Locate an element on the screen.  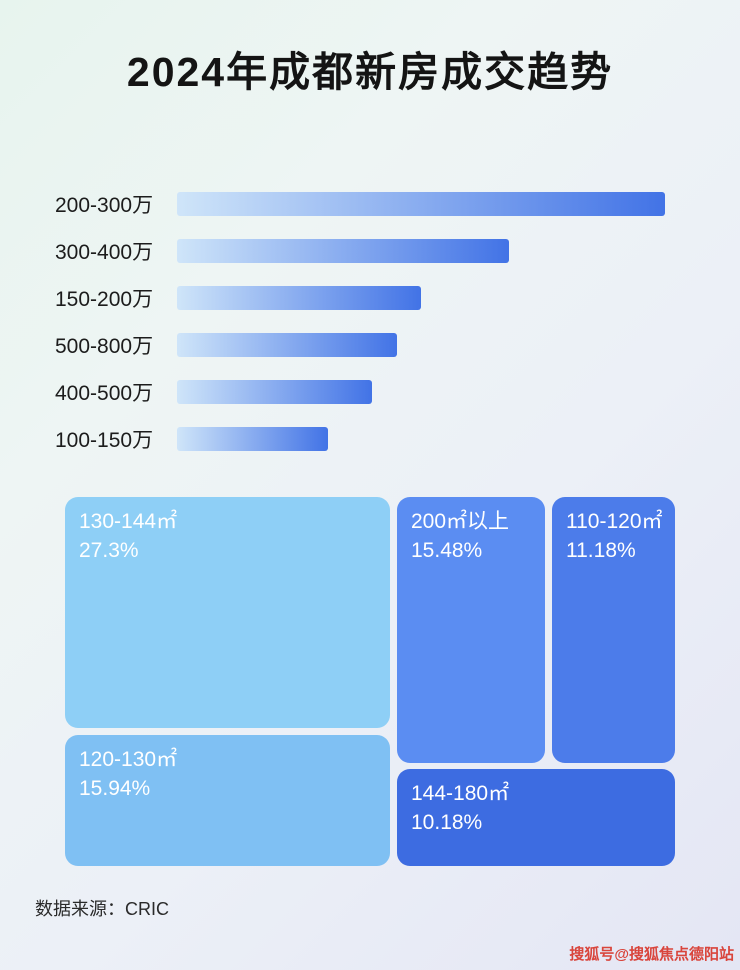
bar-category-label: 500-800万 is located at coordinates (104, 346).